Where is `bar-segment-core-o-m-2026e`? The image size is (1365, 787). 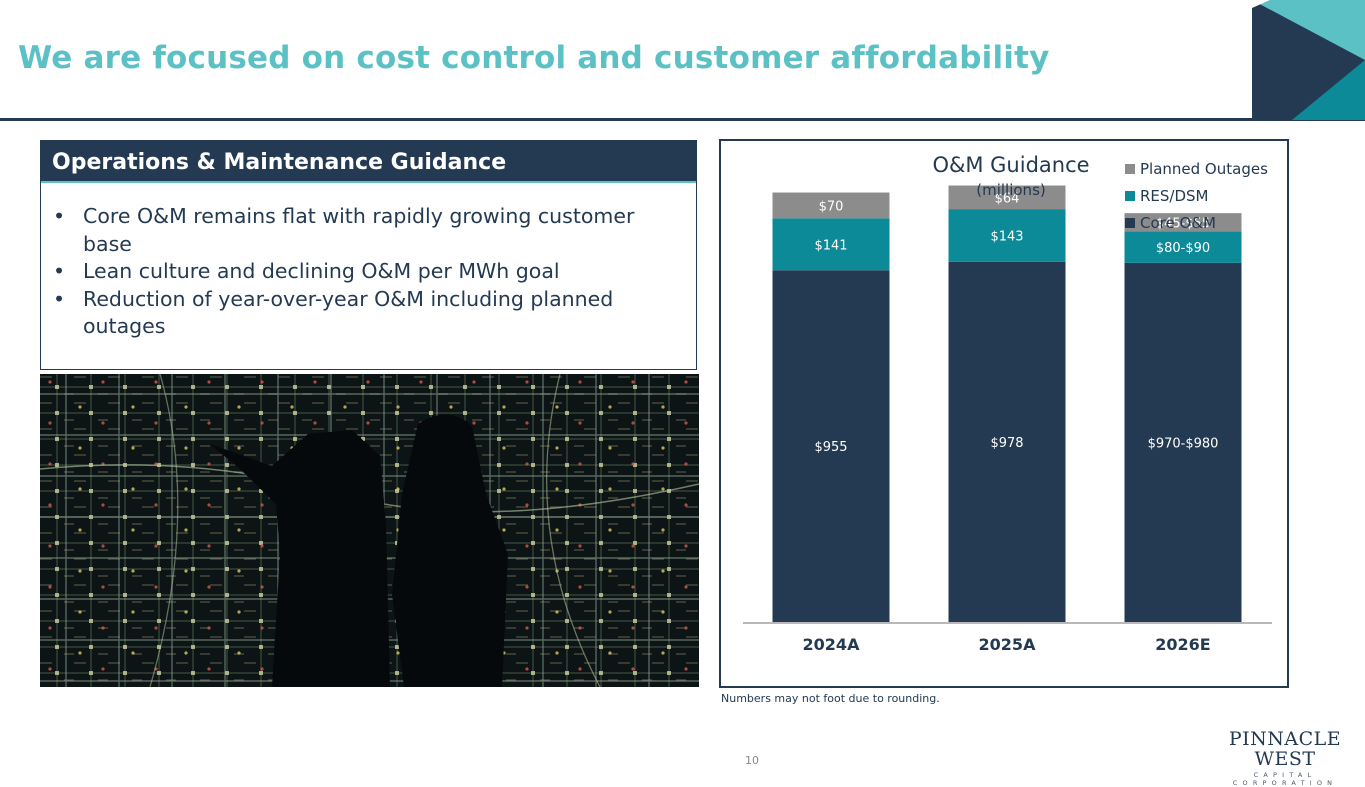
bar-segment-core-o-m-2026e is located at coordinates (1183, 442).